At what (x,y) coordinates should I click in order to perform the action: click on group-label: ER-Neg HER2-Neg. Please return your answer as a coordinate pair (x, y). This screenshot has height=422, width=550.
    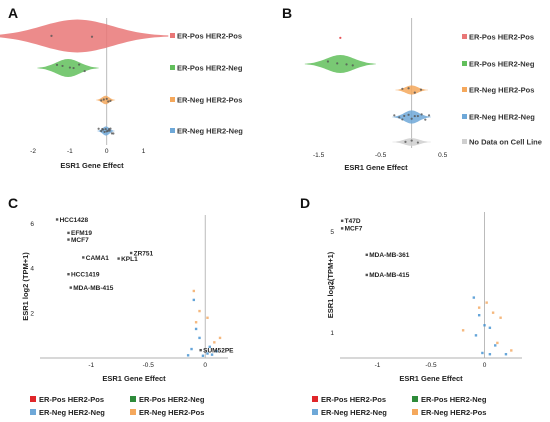
    Looking at the image, I should click on (502, 117).